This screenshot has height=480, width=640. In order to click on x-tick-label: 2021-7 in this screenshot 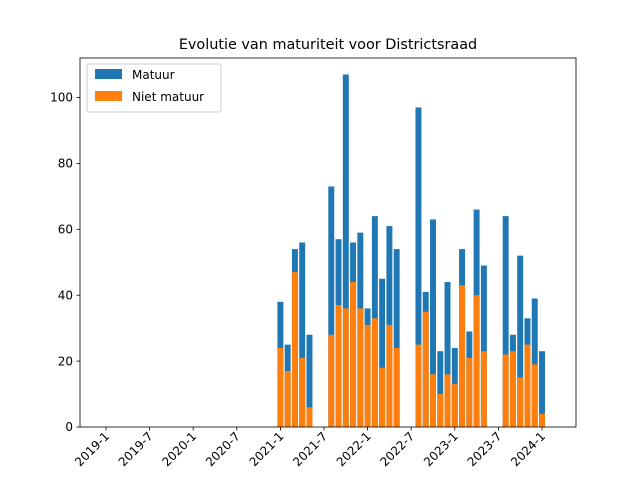, I will do `click(310, 449)`.